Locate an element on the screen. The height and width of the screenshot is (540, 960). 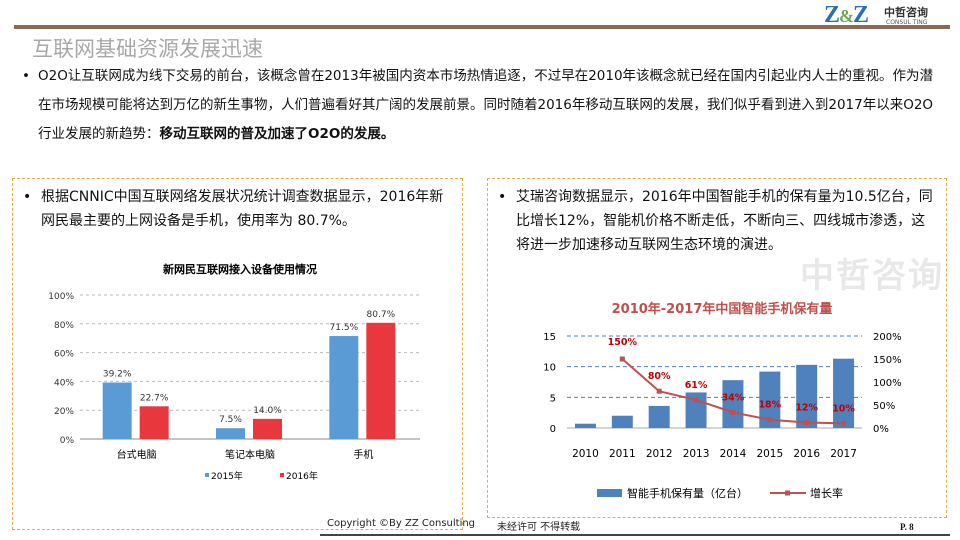
footer-note: 未经许可 不得转载 is located at coordinates (539, 527).